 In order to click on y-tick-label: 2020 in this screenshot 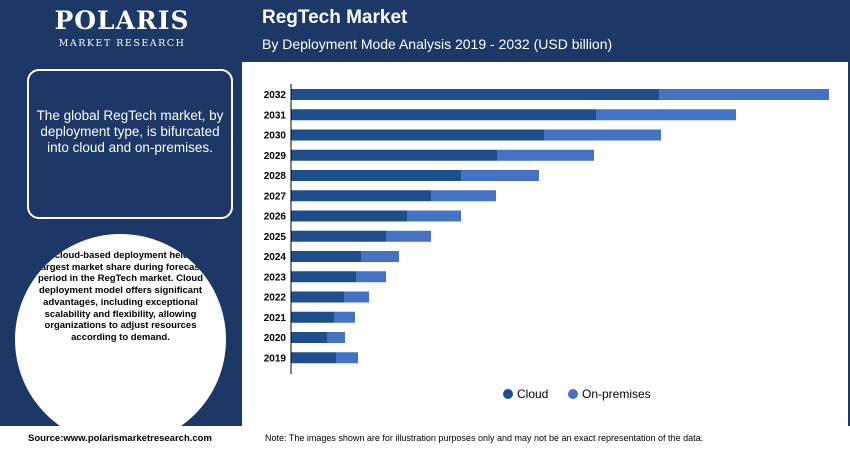, I will do `click(275, 338)`.